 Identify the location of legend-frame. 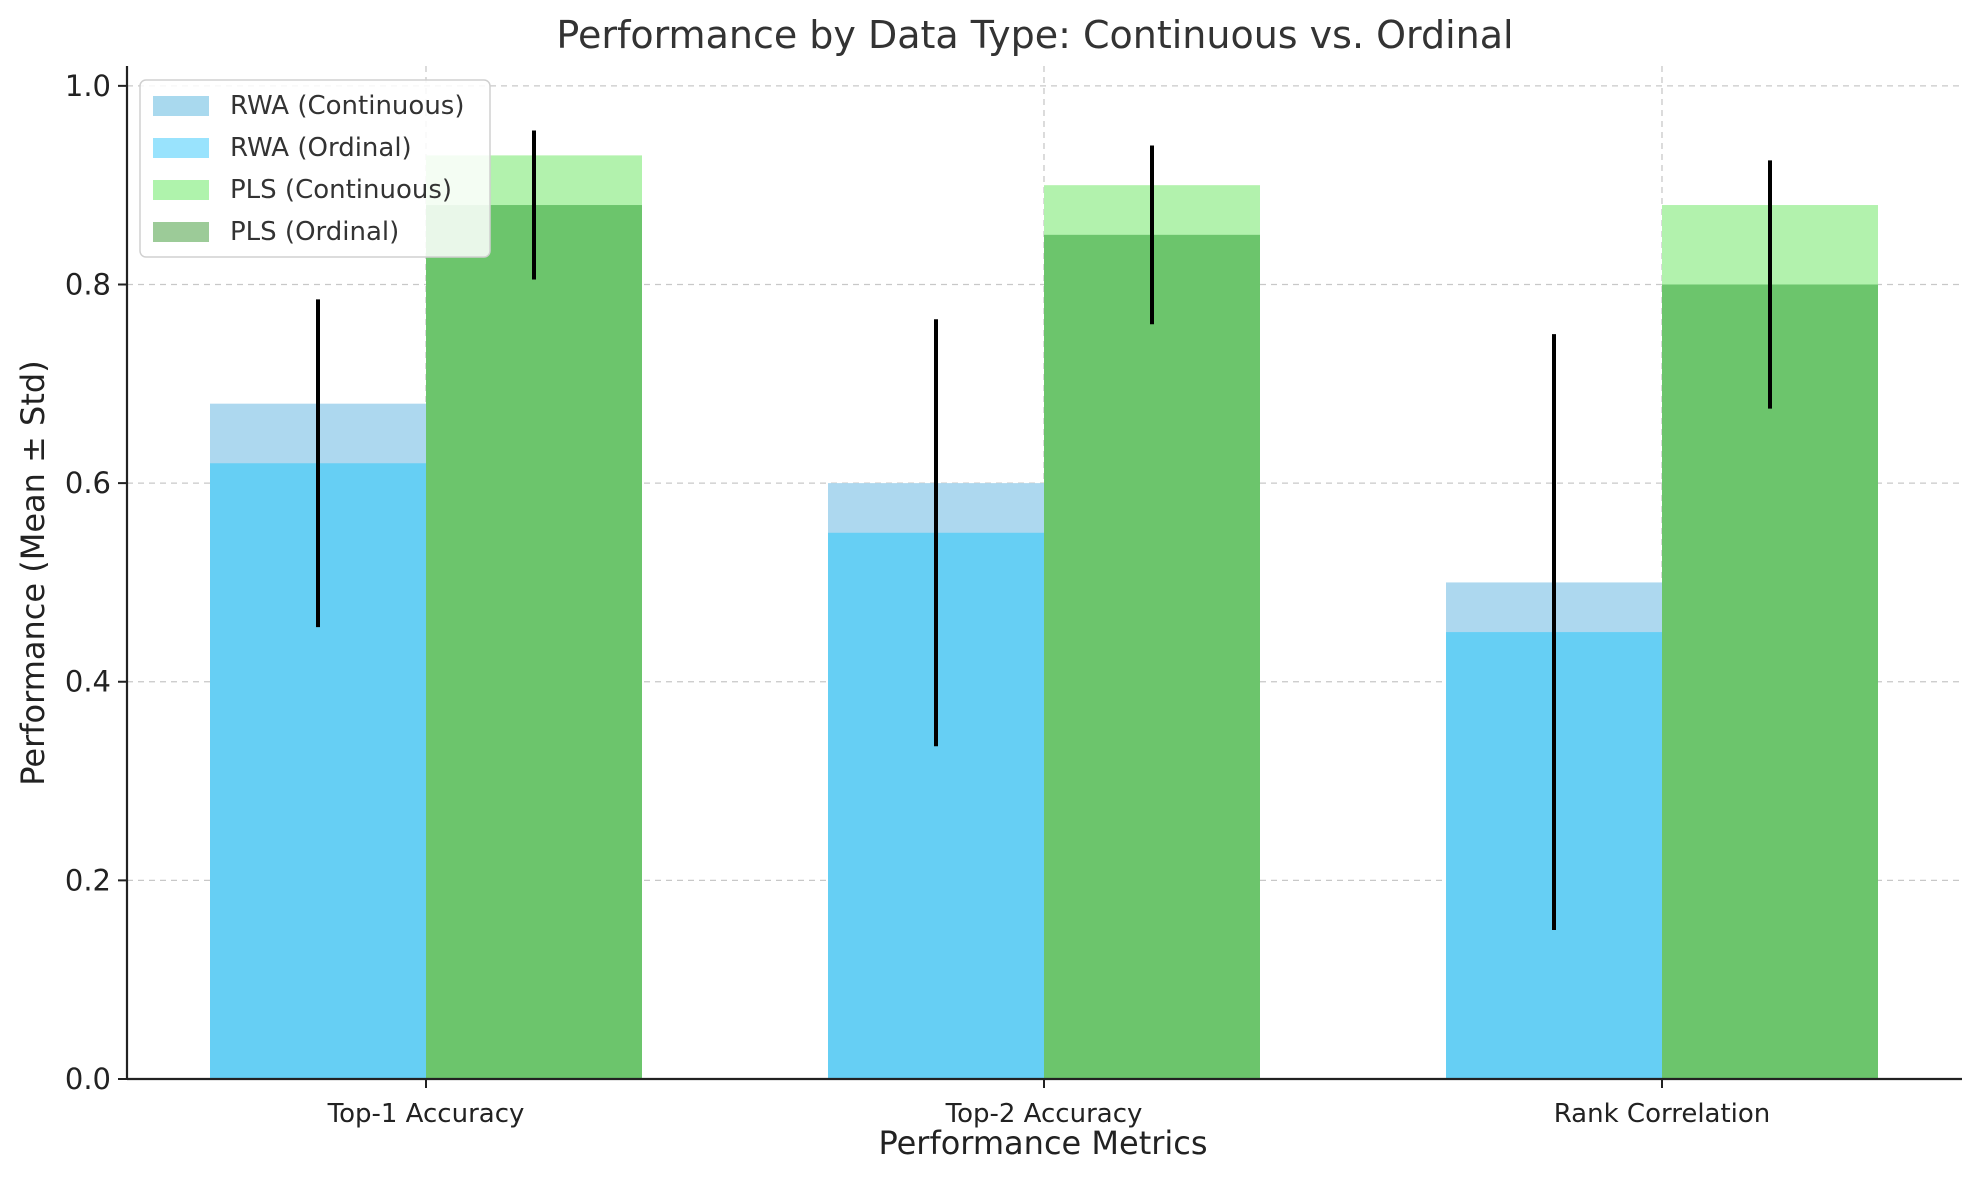
(315, 168).